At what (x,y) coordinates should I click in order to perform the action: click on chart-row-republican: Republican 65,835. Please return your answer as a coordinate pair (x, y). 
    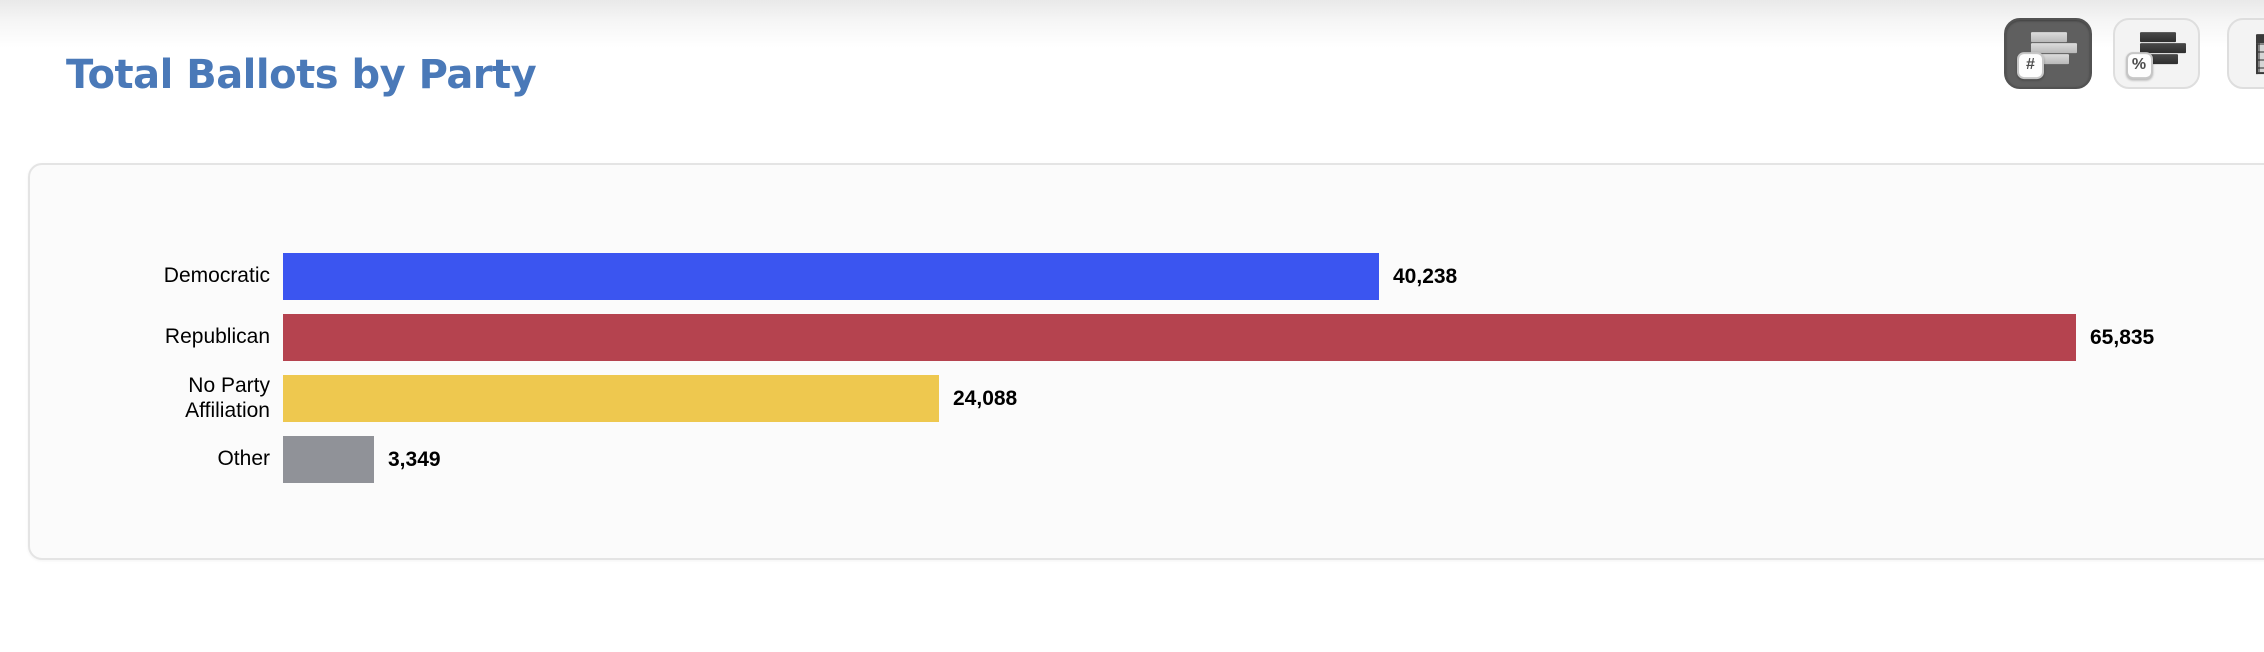
    Looking at the image, I should click on (1147, 337).